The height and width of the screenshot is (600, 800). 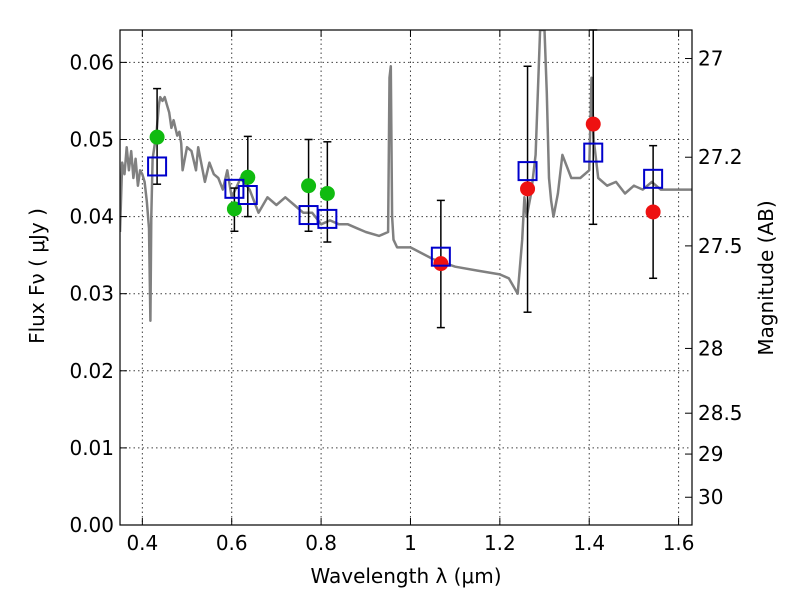 What do you see at coordinates (91, 139) in the screenshot?
I see `y-tick-label: 0.05` at bounding box center [91, 139].